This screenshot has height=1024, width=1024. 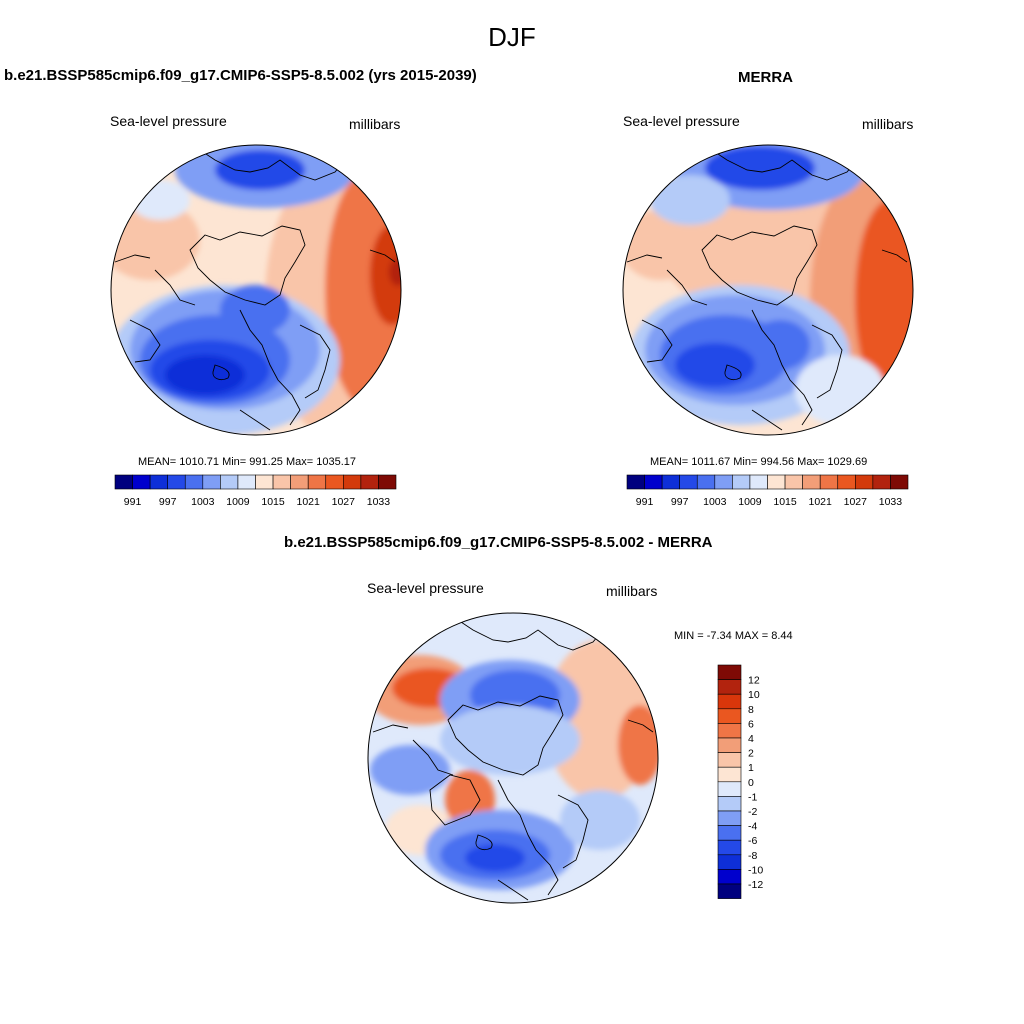 I want to click on panel-obs-colorbar: 991 997 1003 1009 1015 1021 1027 1033, so click(x=767, y=491).